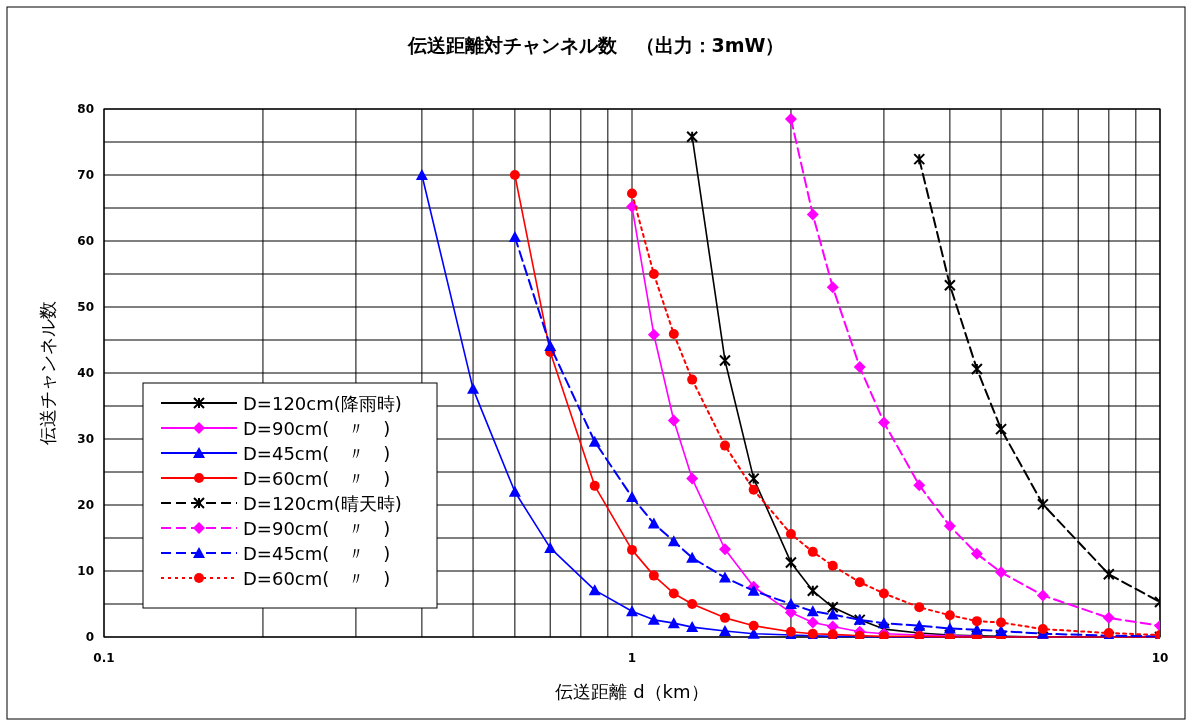 This screenshot has height=722, width=1192. Describe the element at coordinates (89, 637) in the screenshot. I see `y-tick-label: 0` at that location.